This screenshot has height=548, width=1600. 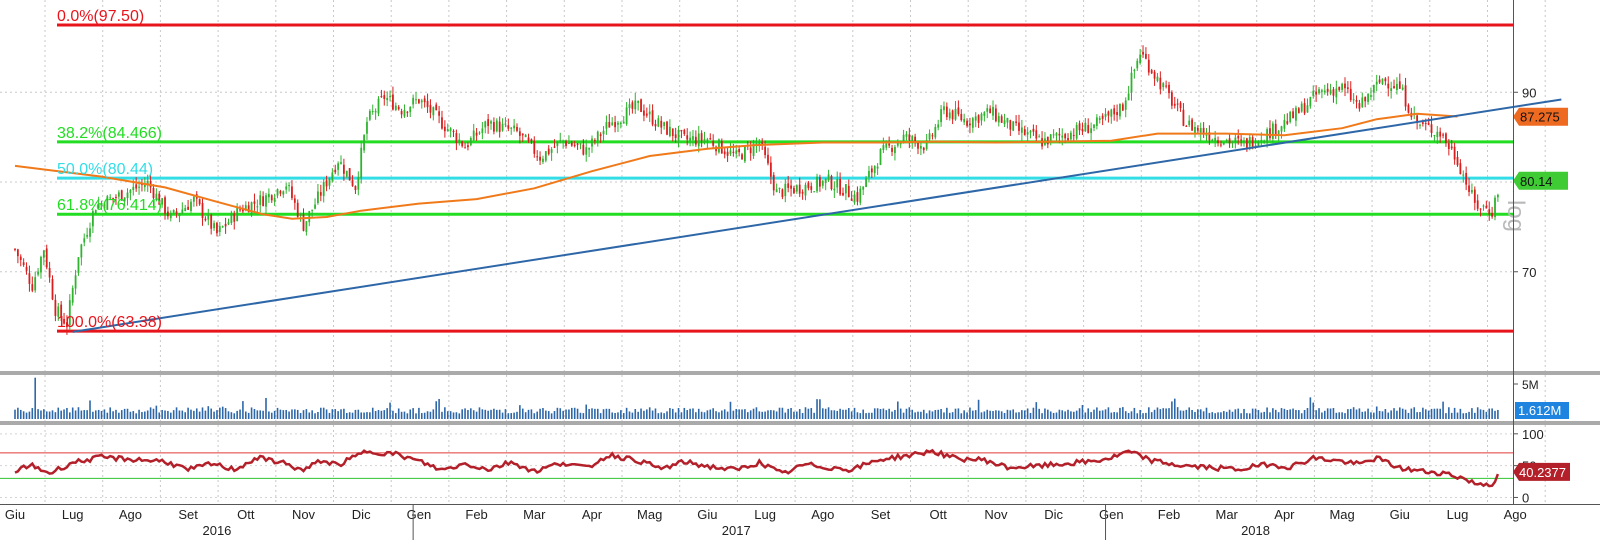 What do you see at coordinates (1539, 410) in the screenshot?
I see `volume-tag-text: 1.612M` at bounding box center [1539, 410].